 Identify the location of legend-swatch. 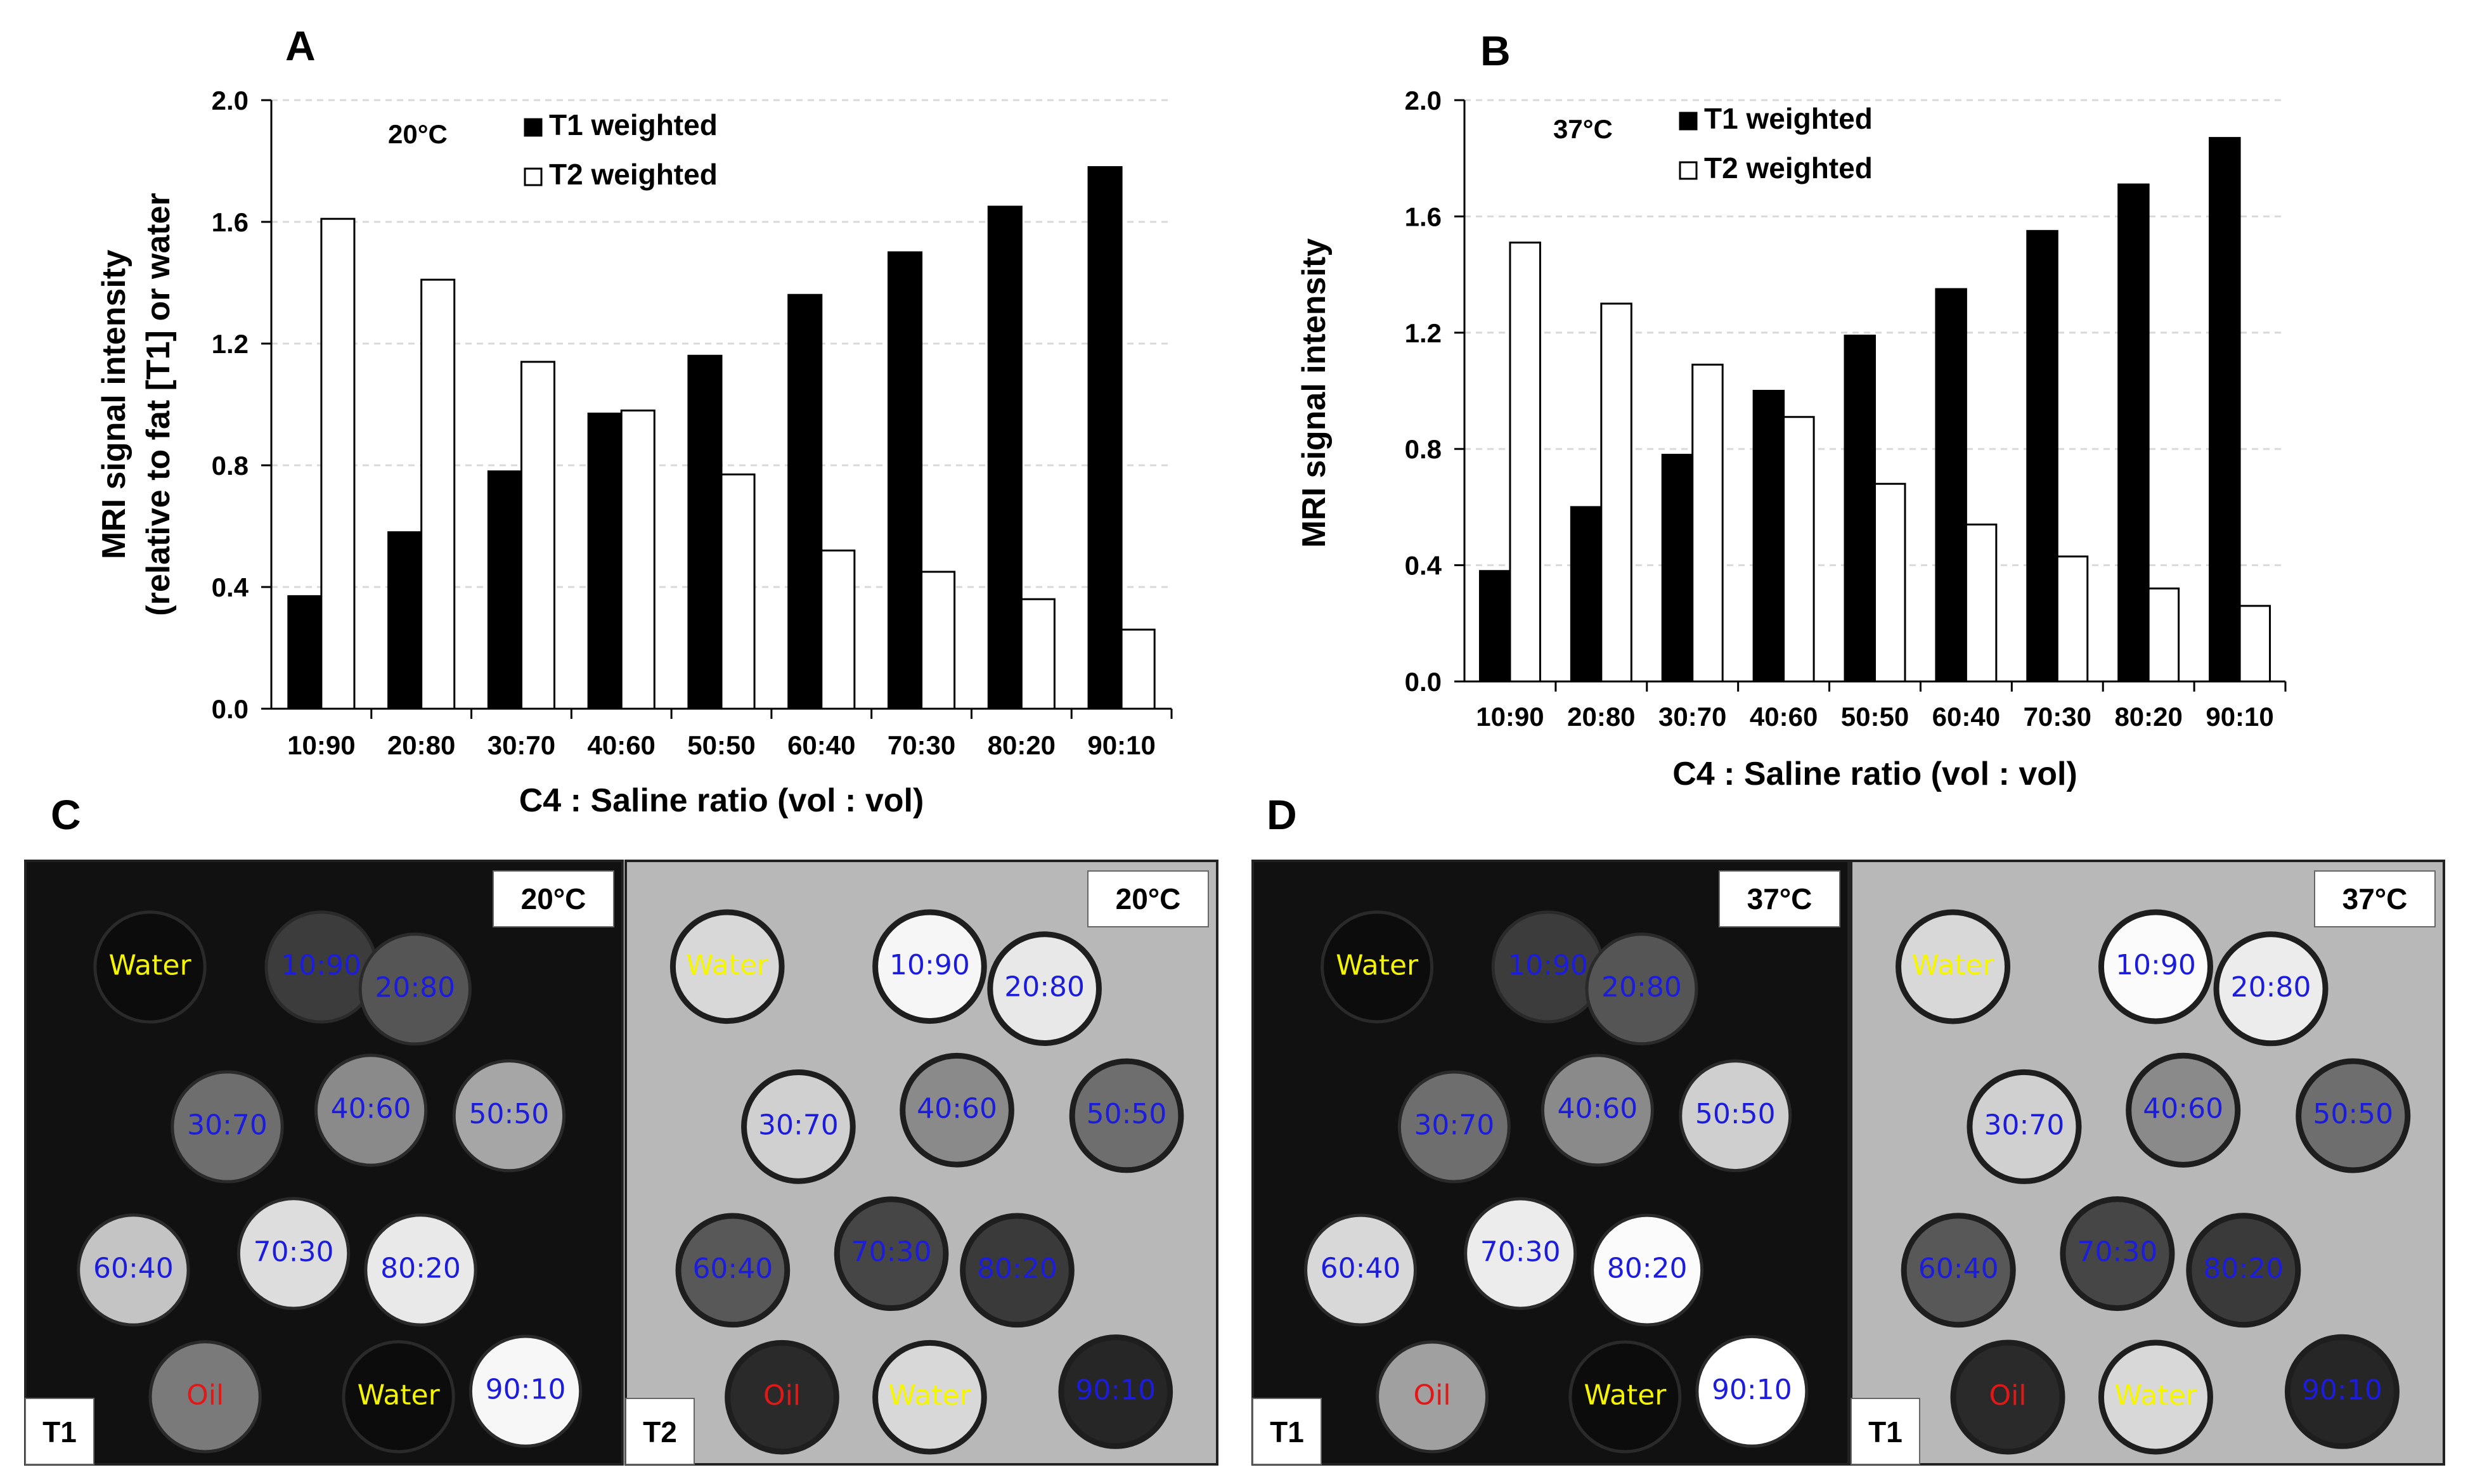
(533, 177).